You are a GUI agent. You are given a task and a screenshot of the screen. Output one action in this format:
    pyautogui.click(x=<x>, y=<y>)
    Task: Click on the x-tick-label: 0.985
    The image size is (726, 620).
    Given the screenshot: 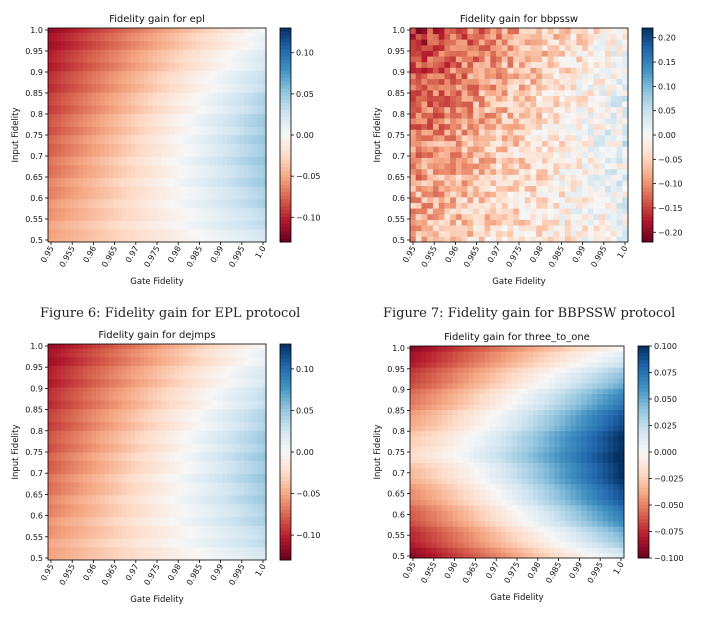 What is the action you would take?
    pyautogui.click(x=556, y=257)
    